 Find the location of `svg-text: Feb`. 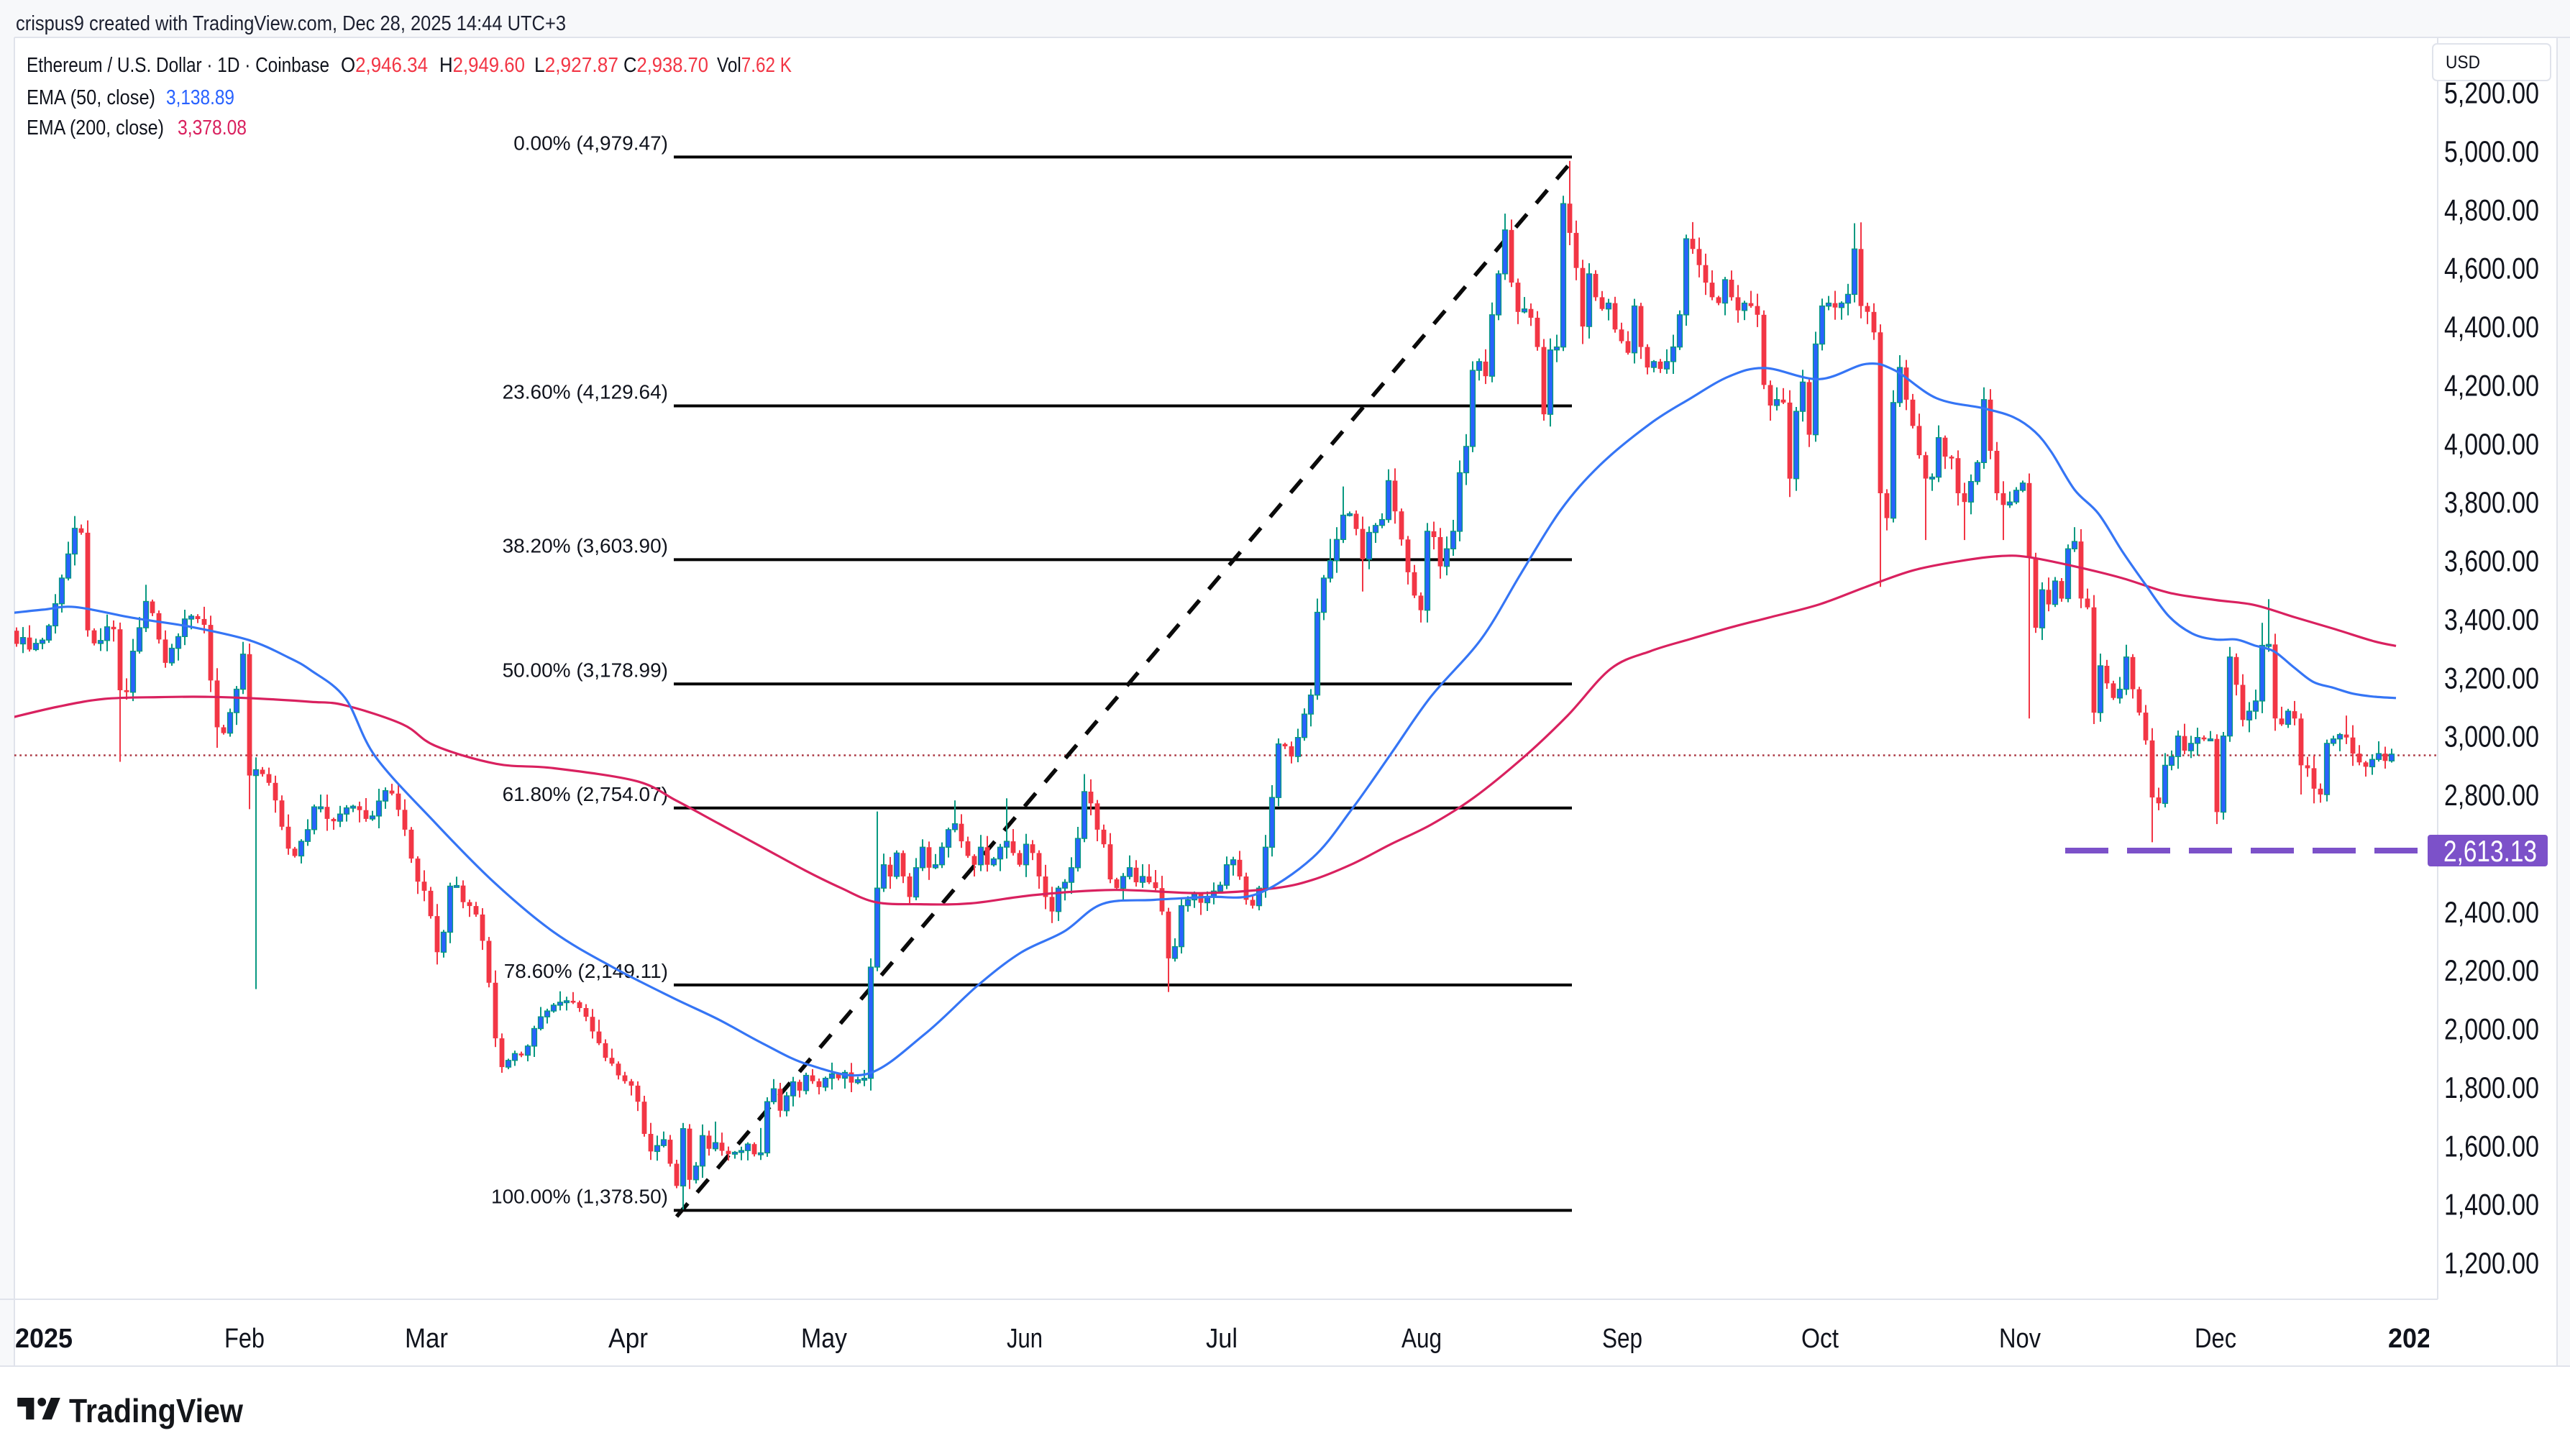

svg-text: Feb is located at coordinates (244, 1339).